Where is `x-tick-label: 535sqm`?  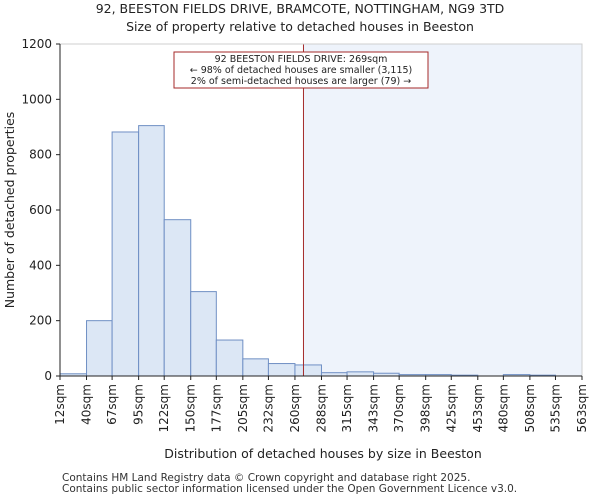
x-tick-label: 535sqm is located at coordinates (555, 408).